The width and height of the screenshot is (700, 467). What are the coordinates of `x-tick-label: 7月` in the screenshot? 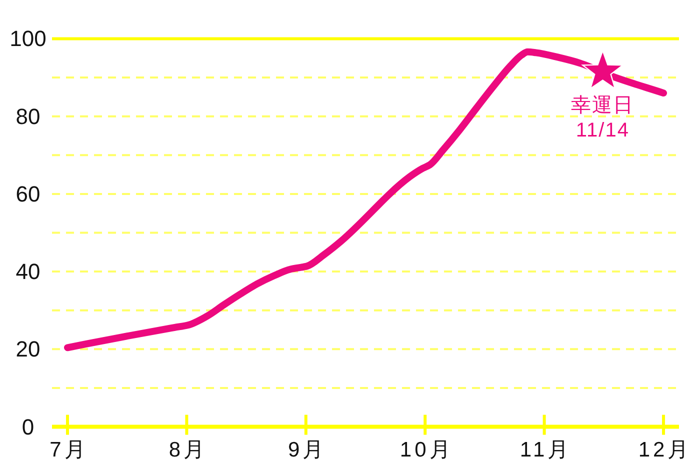 It's located at (69, 450).